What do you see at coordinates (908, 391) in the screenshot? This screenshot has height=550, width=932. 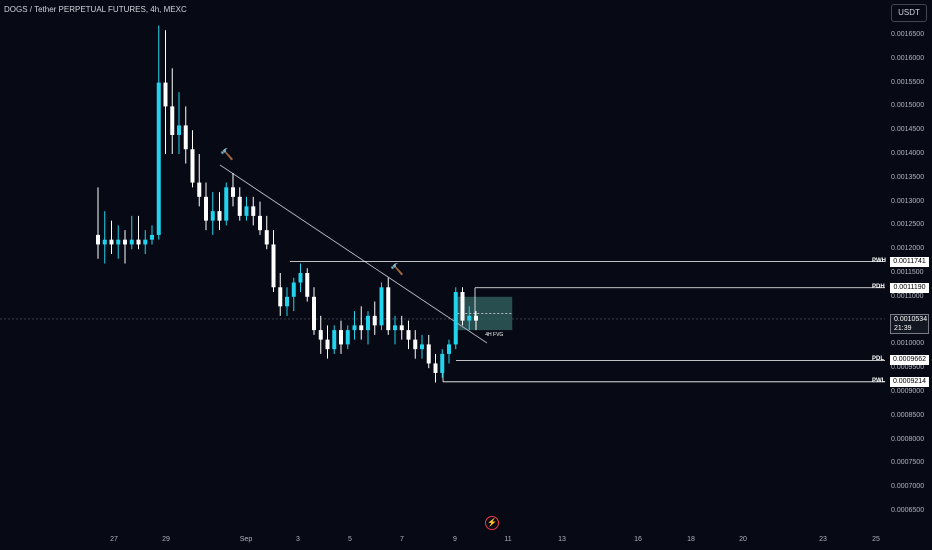 I see `price-tick-label: 0.0009000` at bounding box center [908, 391].